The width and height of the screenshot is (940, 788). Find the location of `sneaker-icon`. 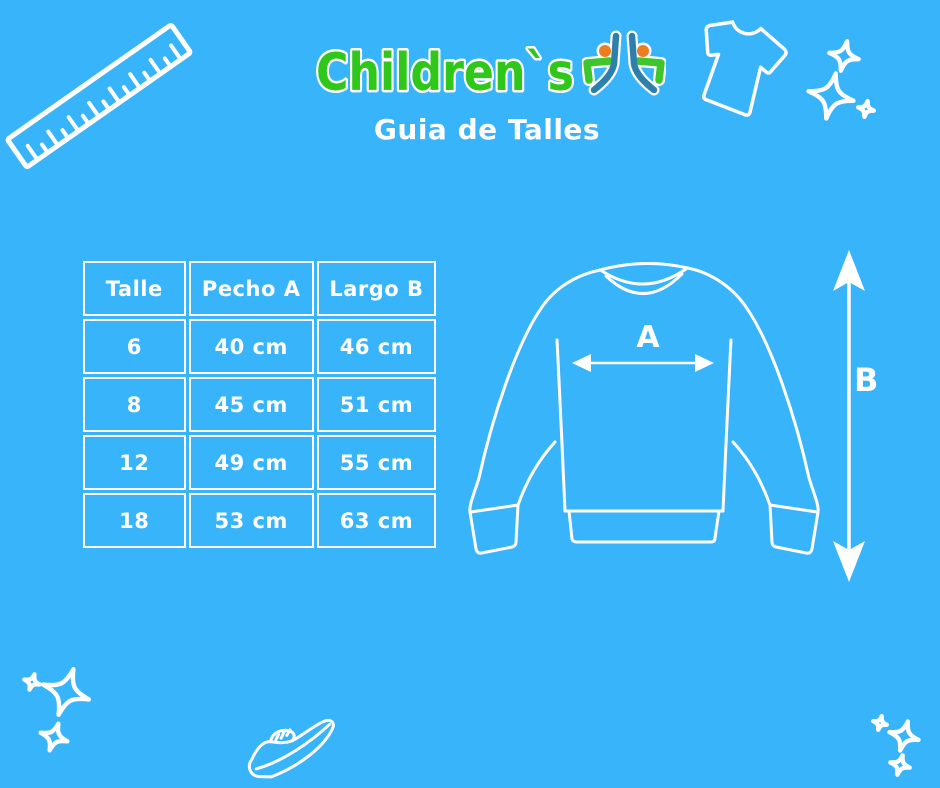

sneaker-icon is located at coordinates (291, 748).